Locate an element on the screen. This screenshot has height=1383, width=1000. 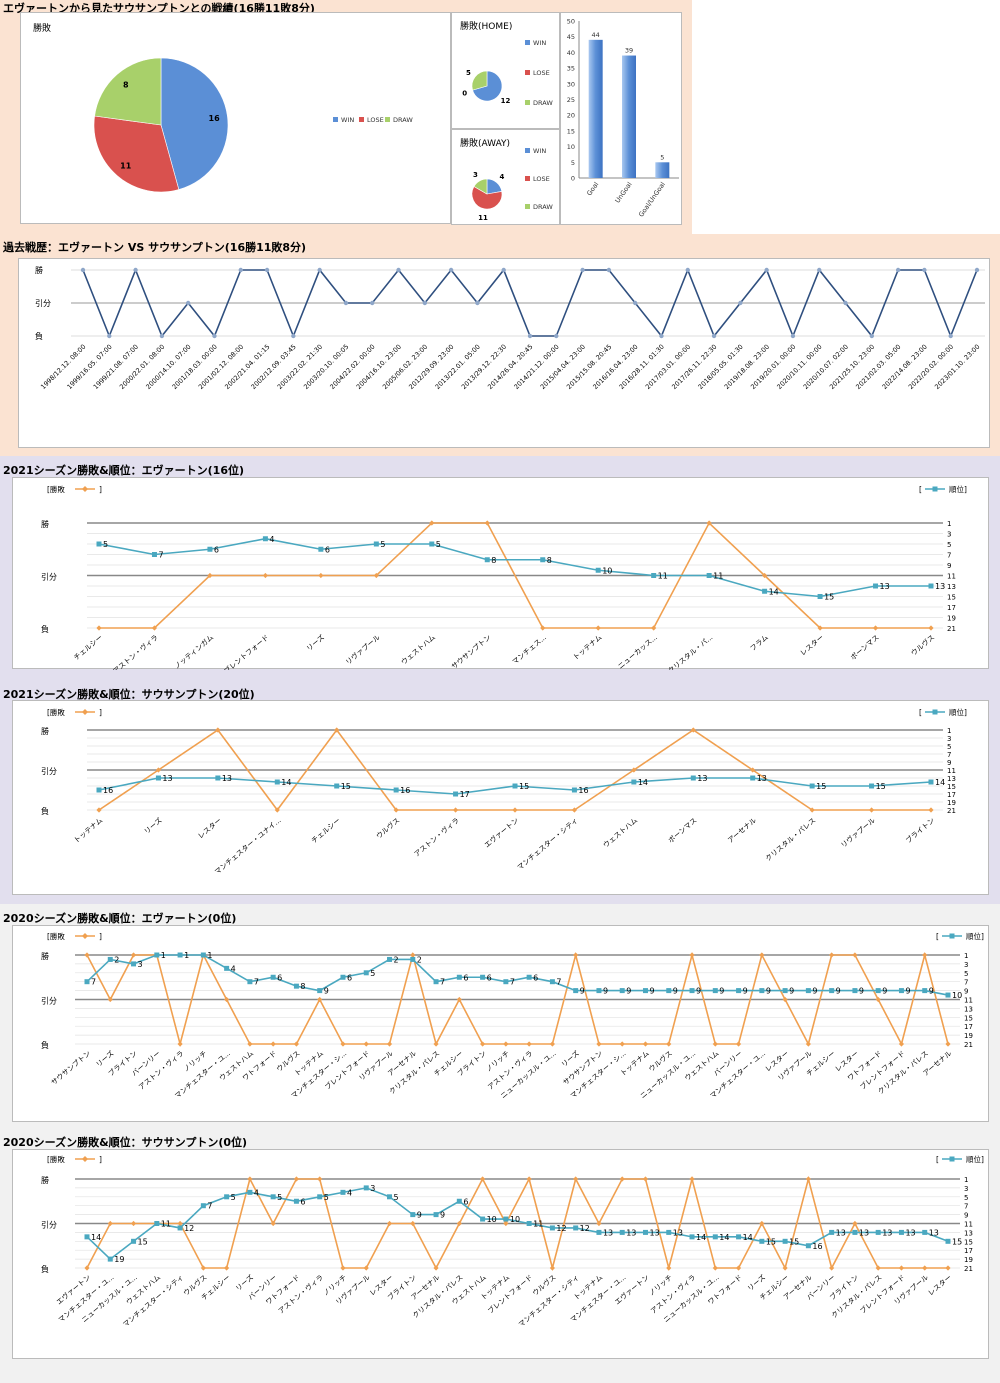
legend-swatch-draw is located at coordinates (387, 119).